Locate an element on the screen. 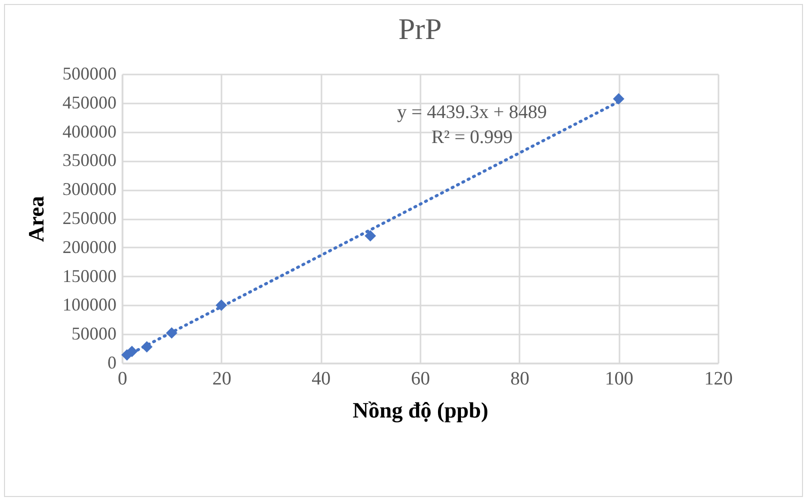 The height and width of the screenshot is (503, 809). y-tick-label: 250000 is located at coordinates (89, 218).